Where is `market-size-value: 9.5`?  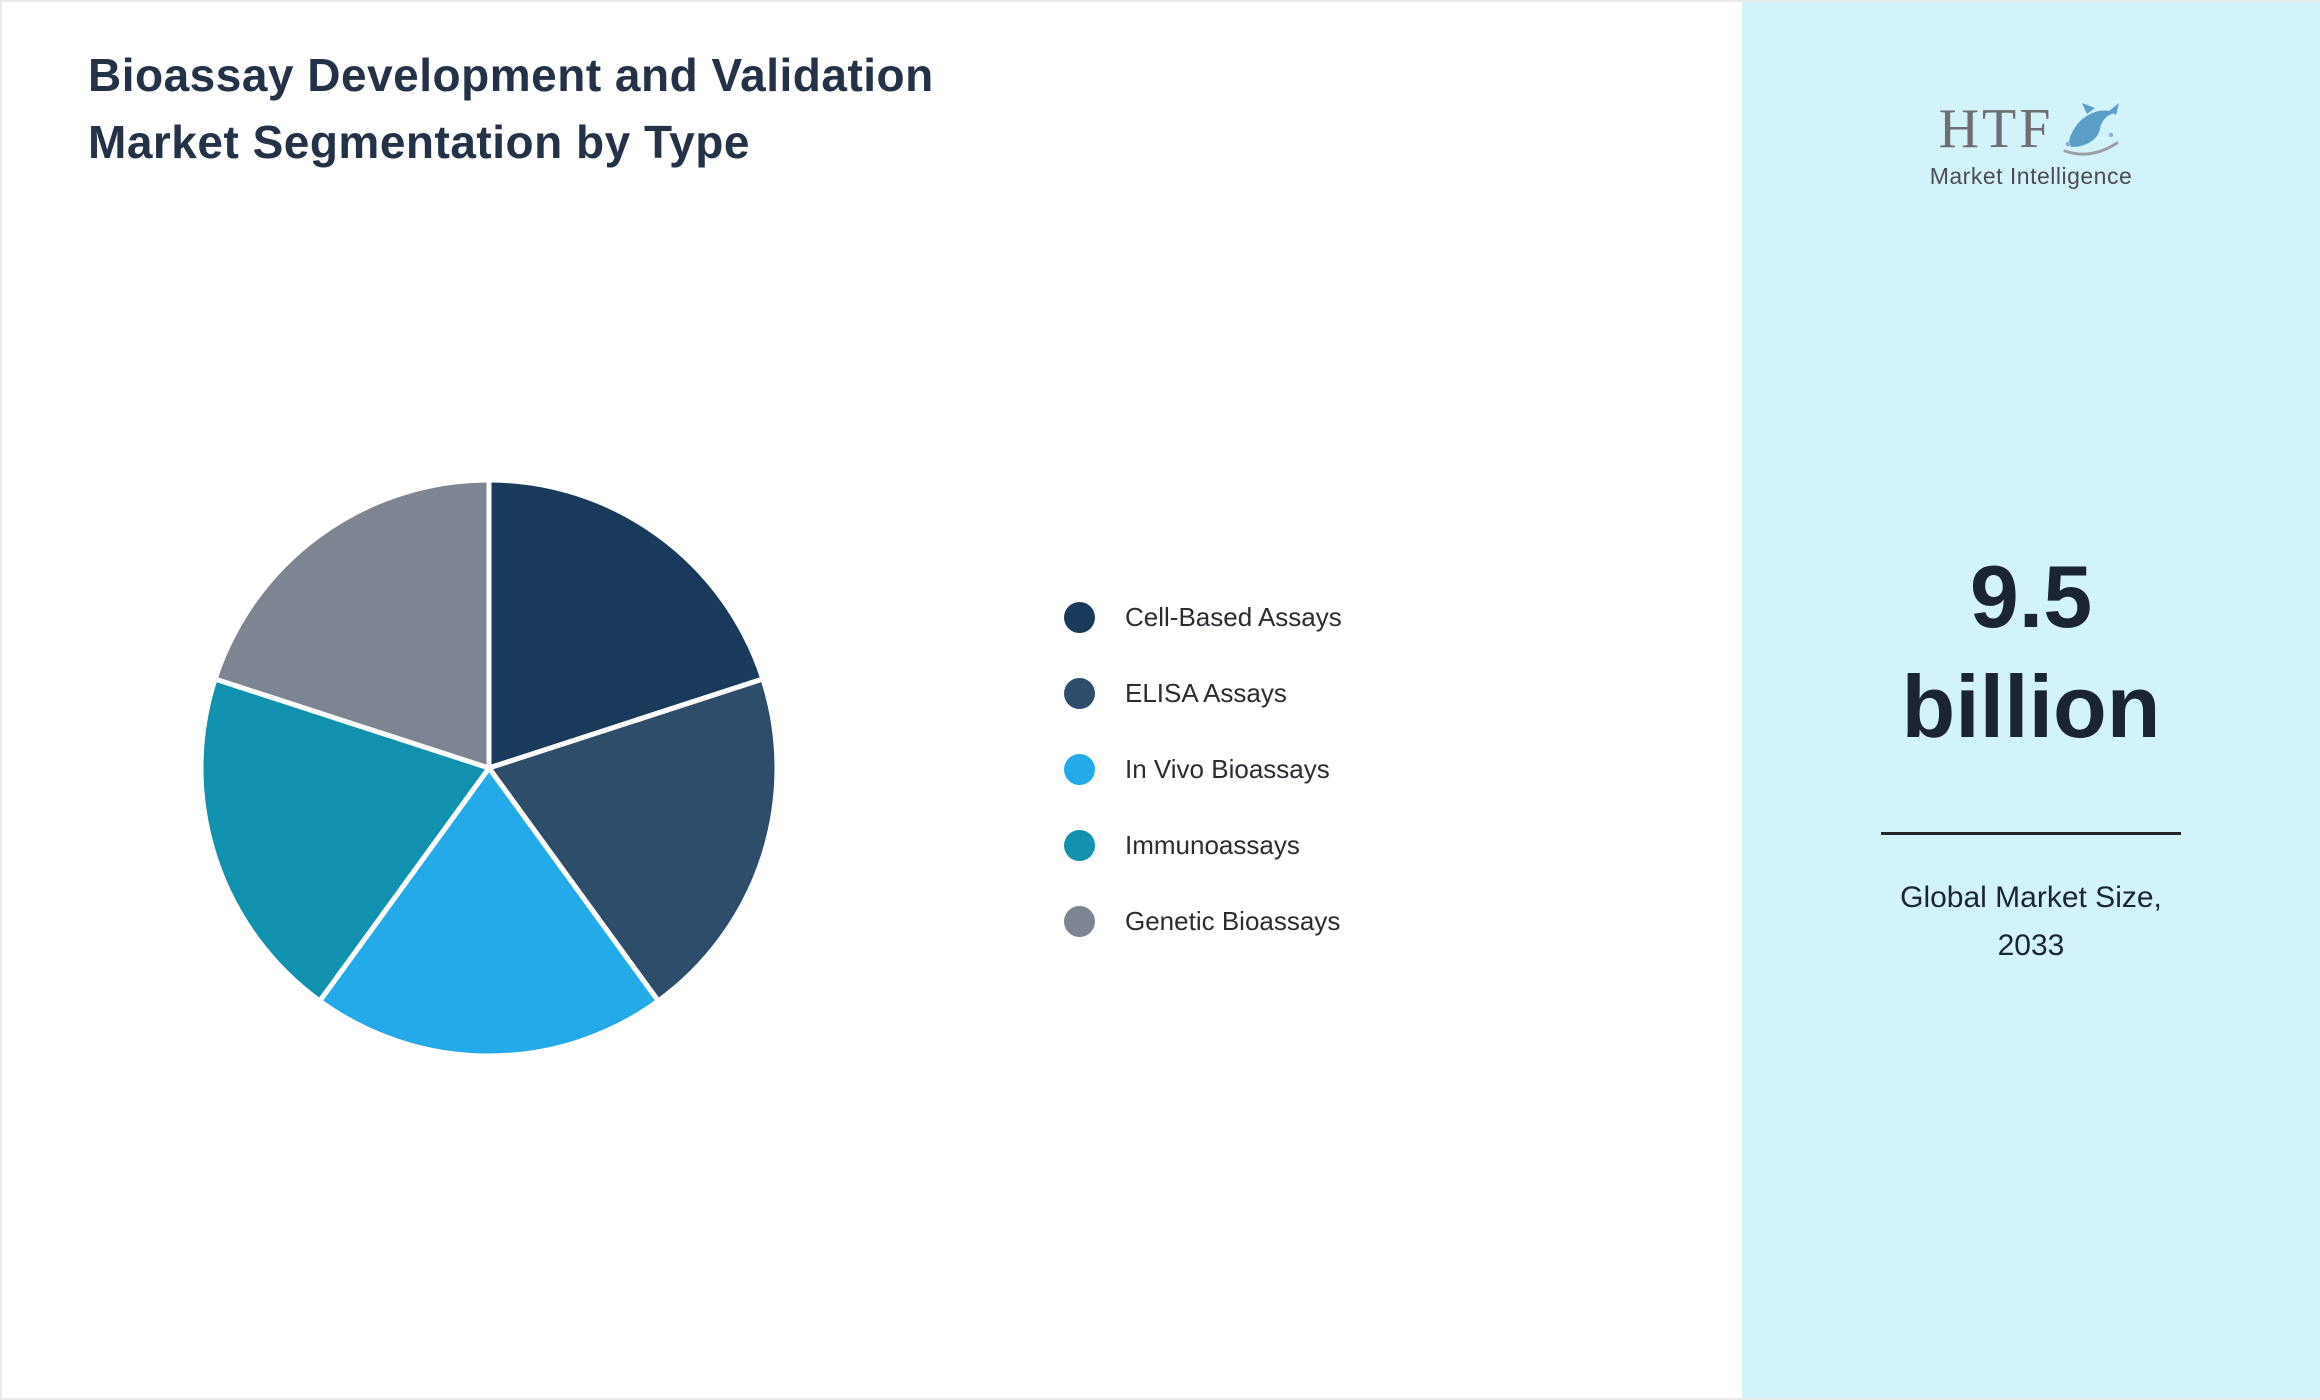 market-size-value: 9.5 is located at coordinates (2031, 596).